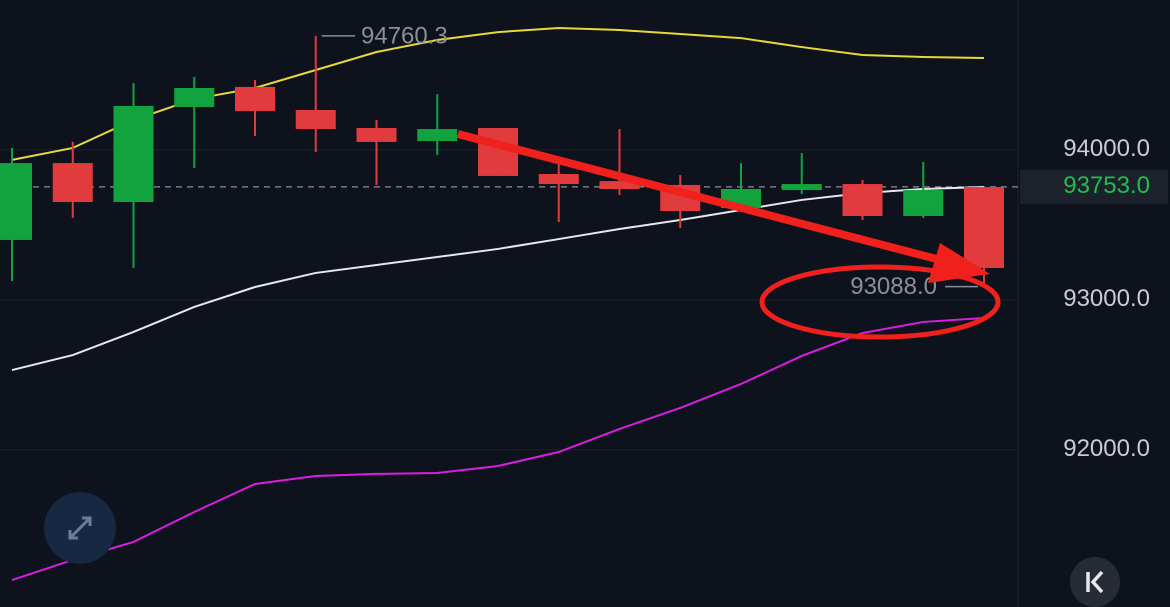  What do you see at coordinates (1106, 185) in the screenshot?
I see `last-price-label: 93753.0` at bounding box center [1106, 185].